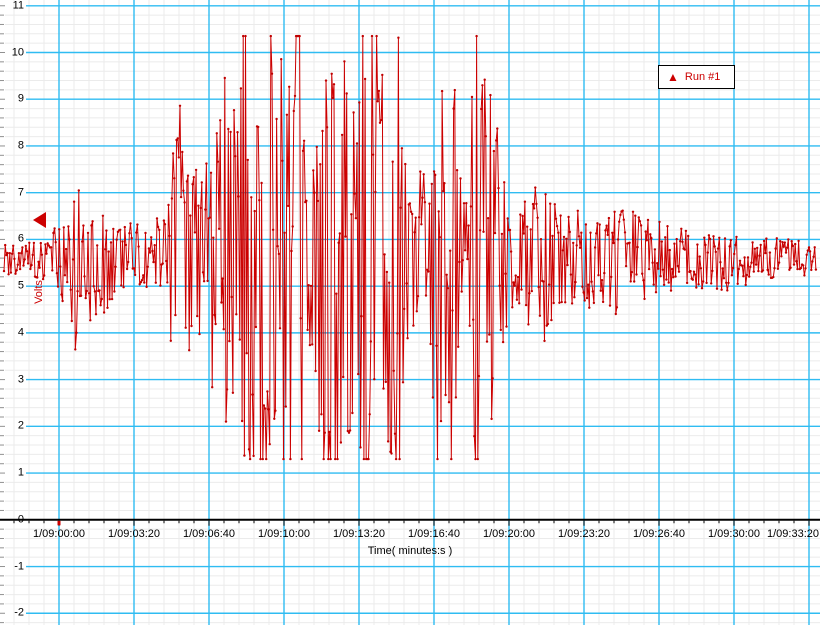  What do you see at coordinates (20, 192) in the screenshot?
I see `y-tick-label: 7` at bounding box center [20, 192].